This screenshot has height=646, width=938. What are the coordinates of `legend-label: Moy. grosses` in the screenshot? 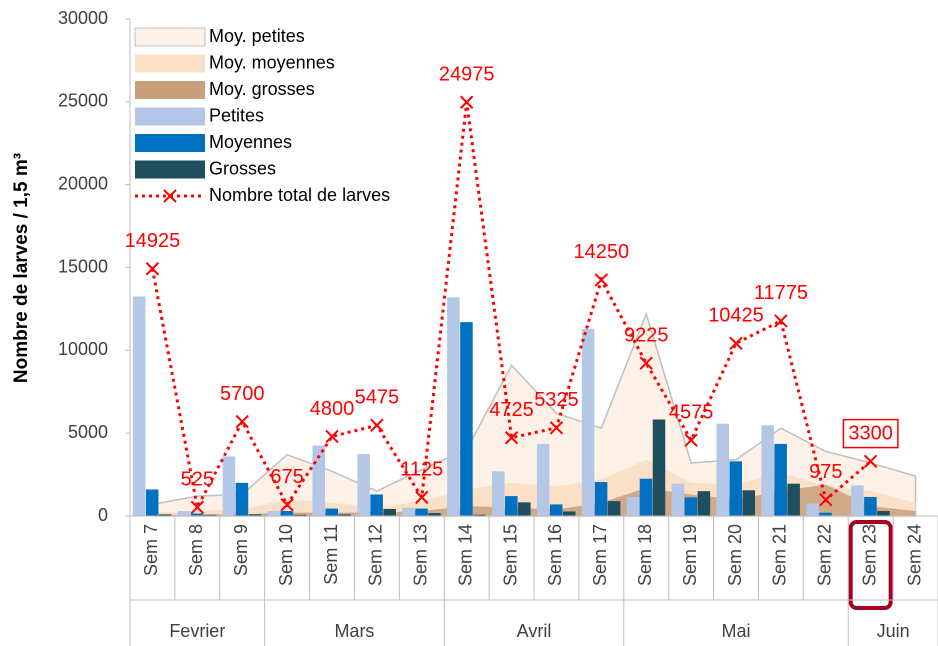 It's located at (262, 89).